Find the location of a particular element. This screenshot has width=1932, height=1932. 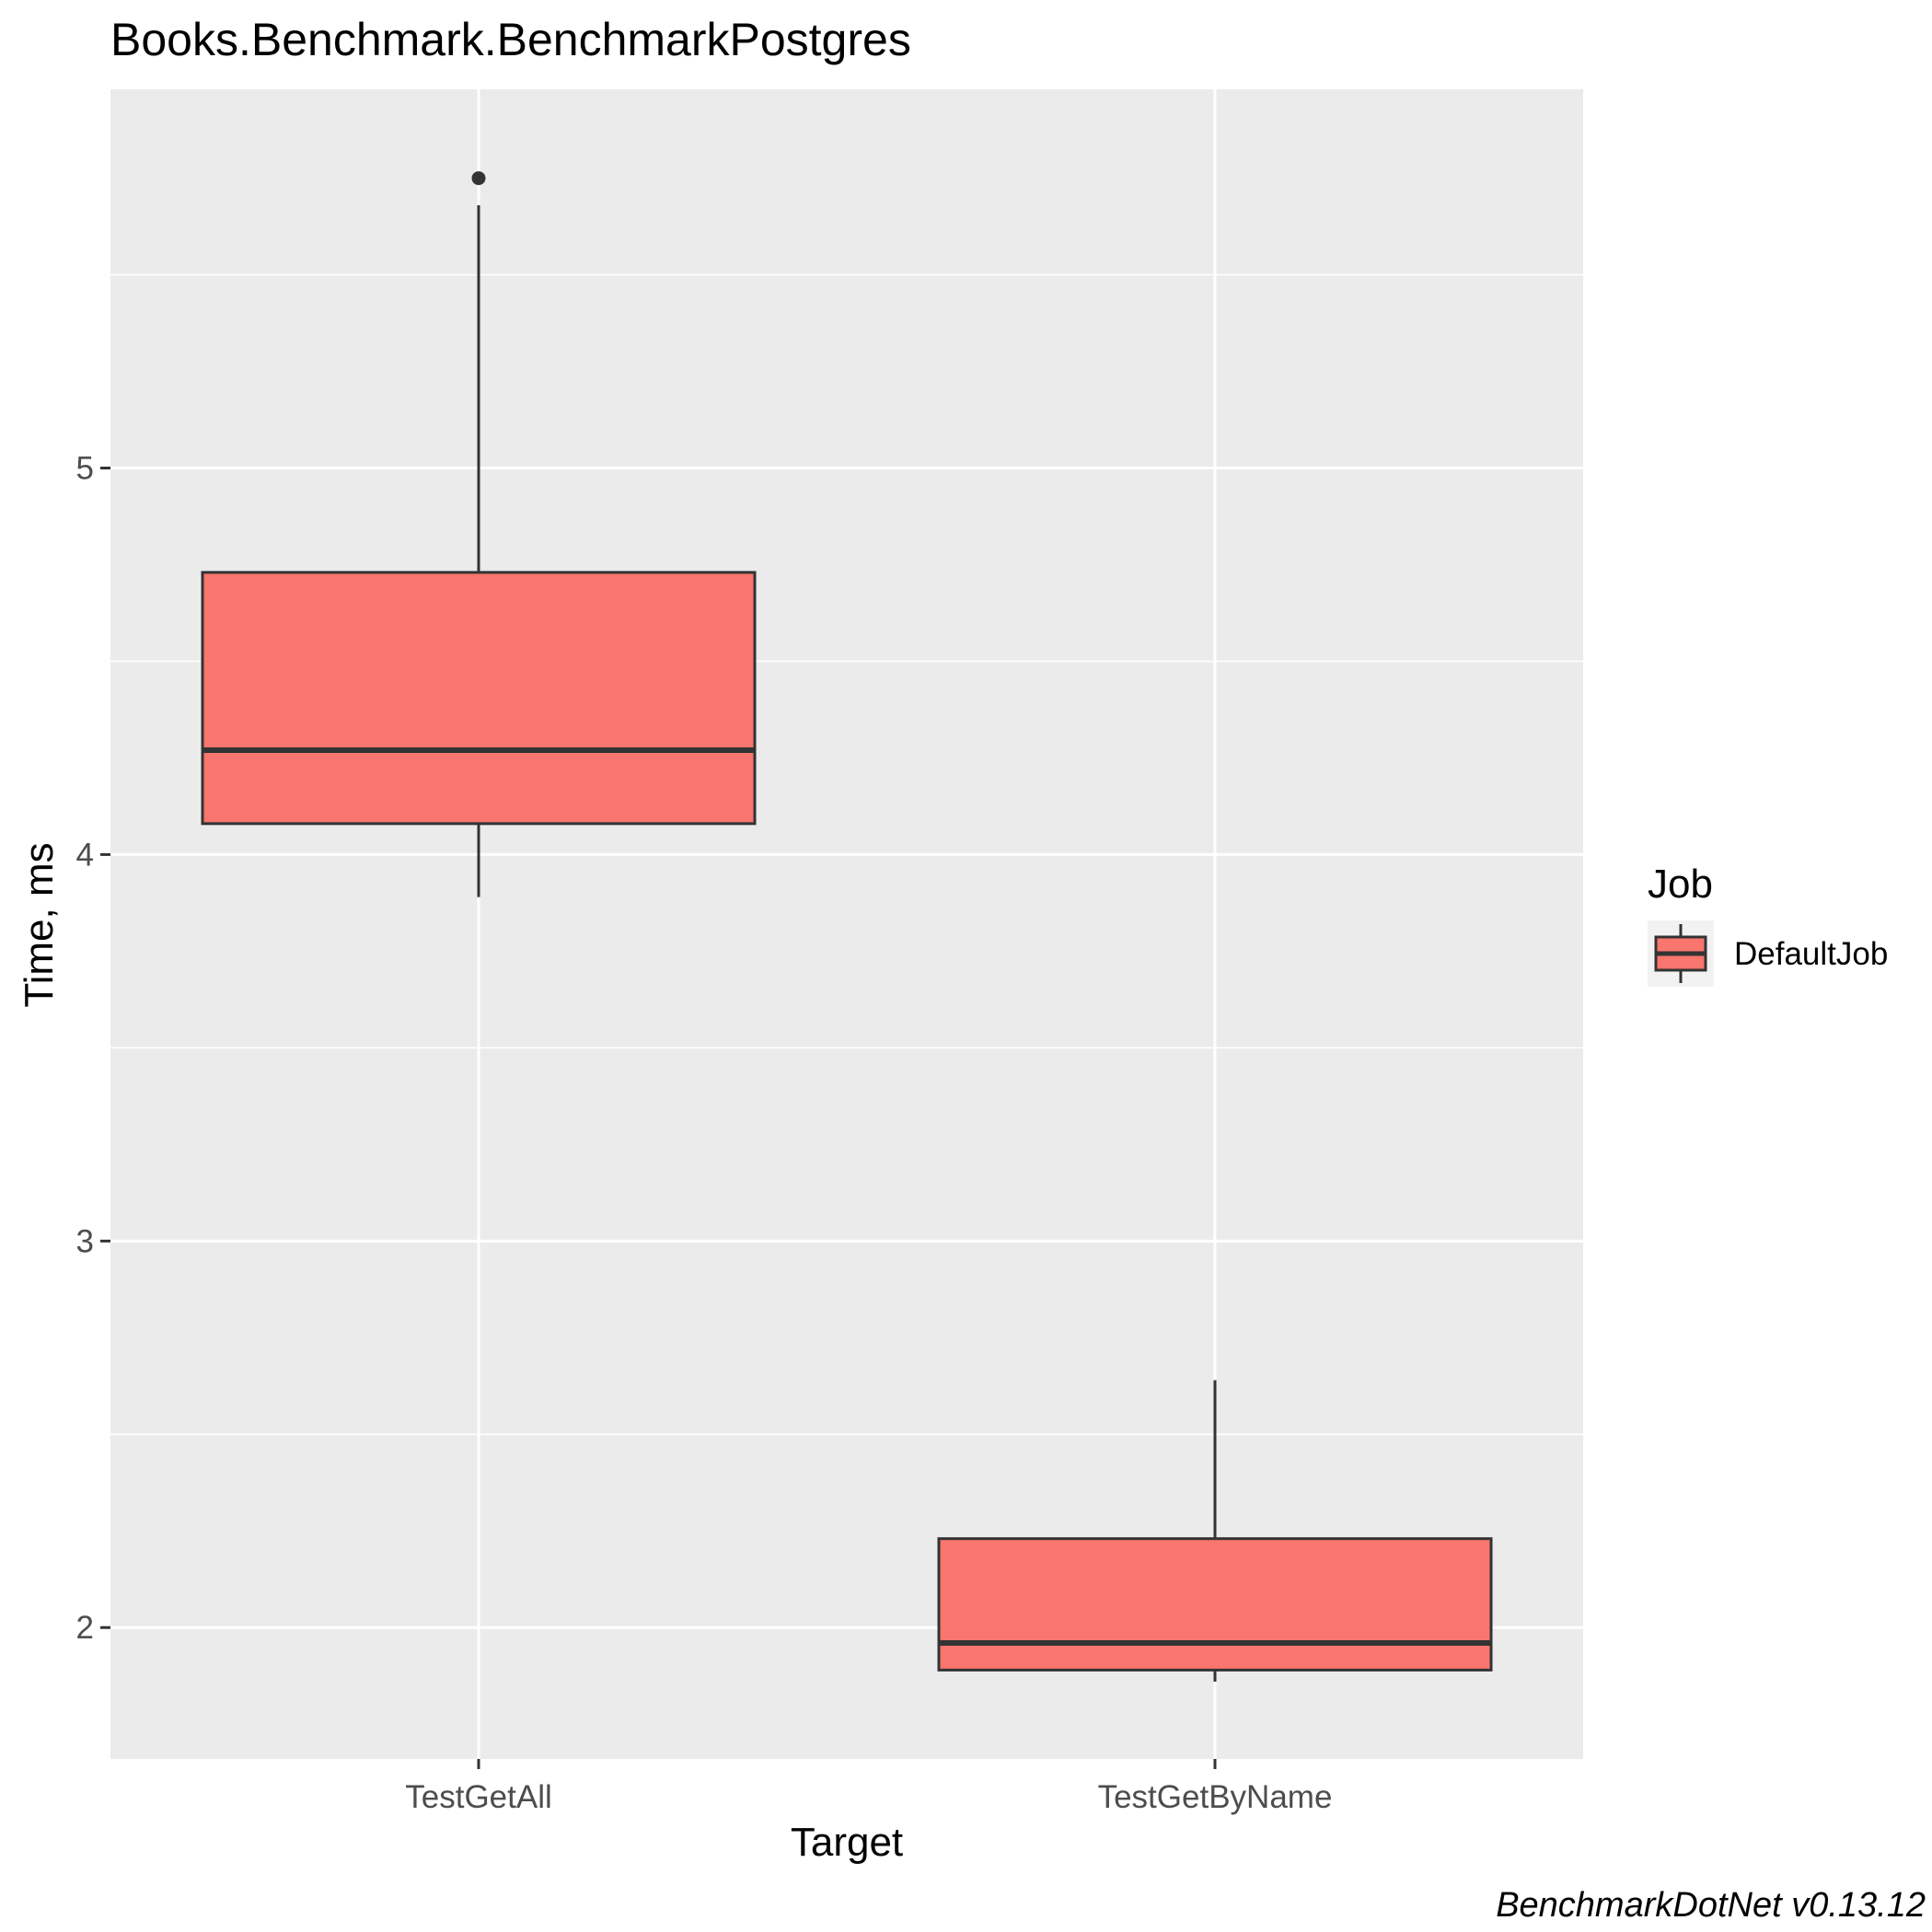

y-tick-label: 4 is located at coordinates (85, 855).